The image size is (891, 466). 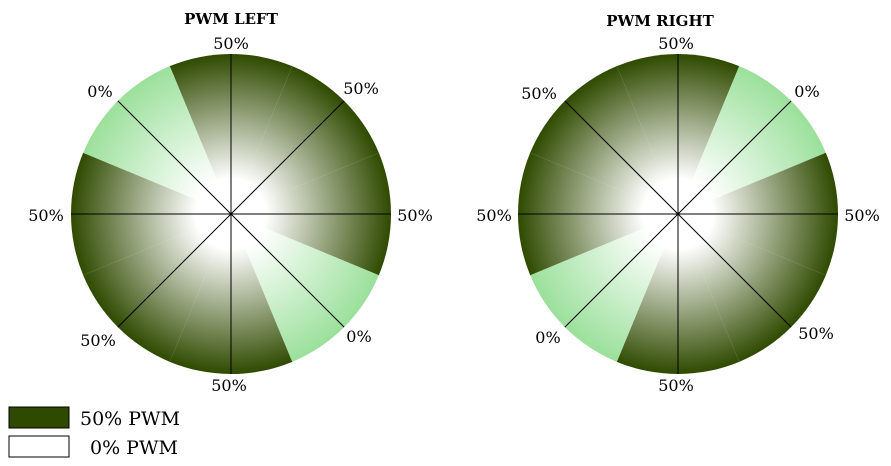 I want to click on pwm-right-label-top: 50%, so click(x=676, y=43).